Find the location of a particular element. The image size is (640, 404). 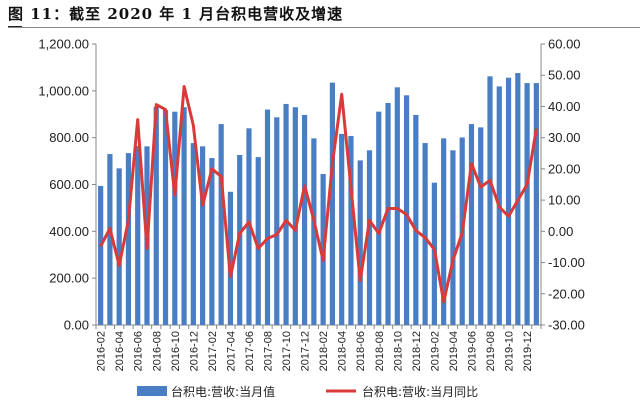

right-tick-label: -30.00 is located at coordinates (566, 325).